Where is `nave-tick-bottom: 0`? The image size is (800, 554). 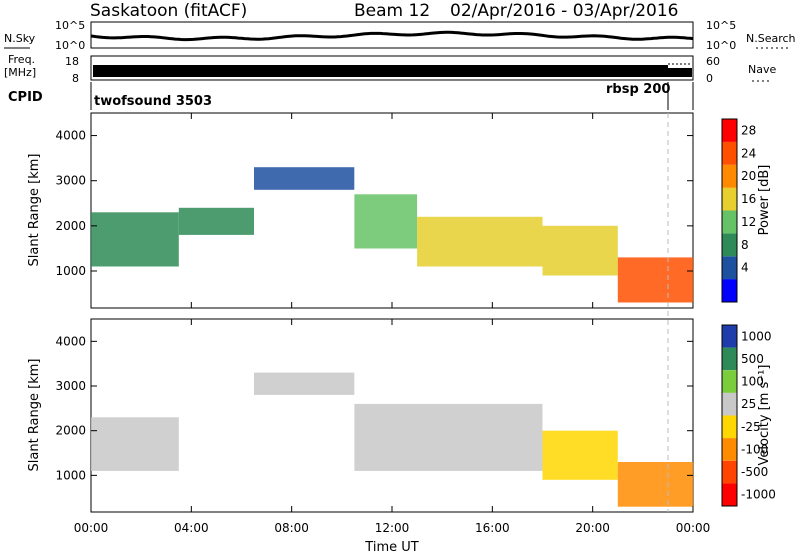 nave-tick-bottom: 0 is located at coordinates (709, 78).